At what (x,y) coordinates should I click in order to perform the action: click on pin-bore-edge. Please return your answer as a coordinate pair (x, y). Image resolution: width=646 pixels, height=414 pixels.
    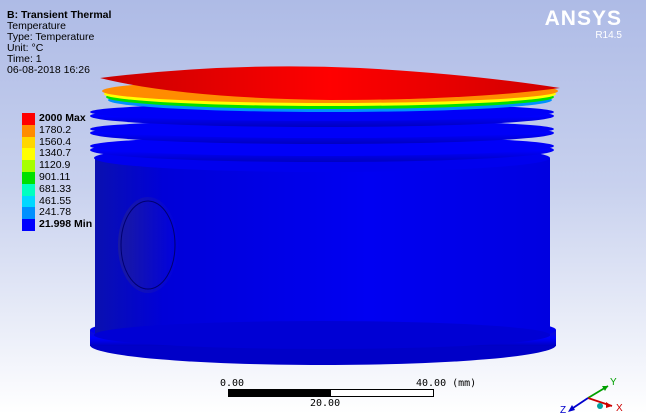
    Looking at the image, I should click on (148, 245).